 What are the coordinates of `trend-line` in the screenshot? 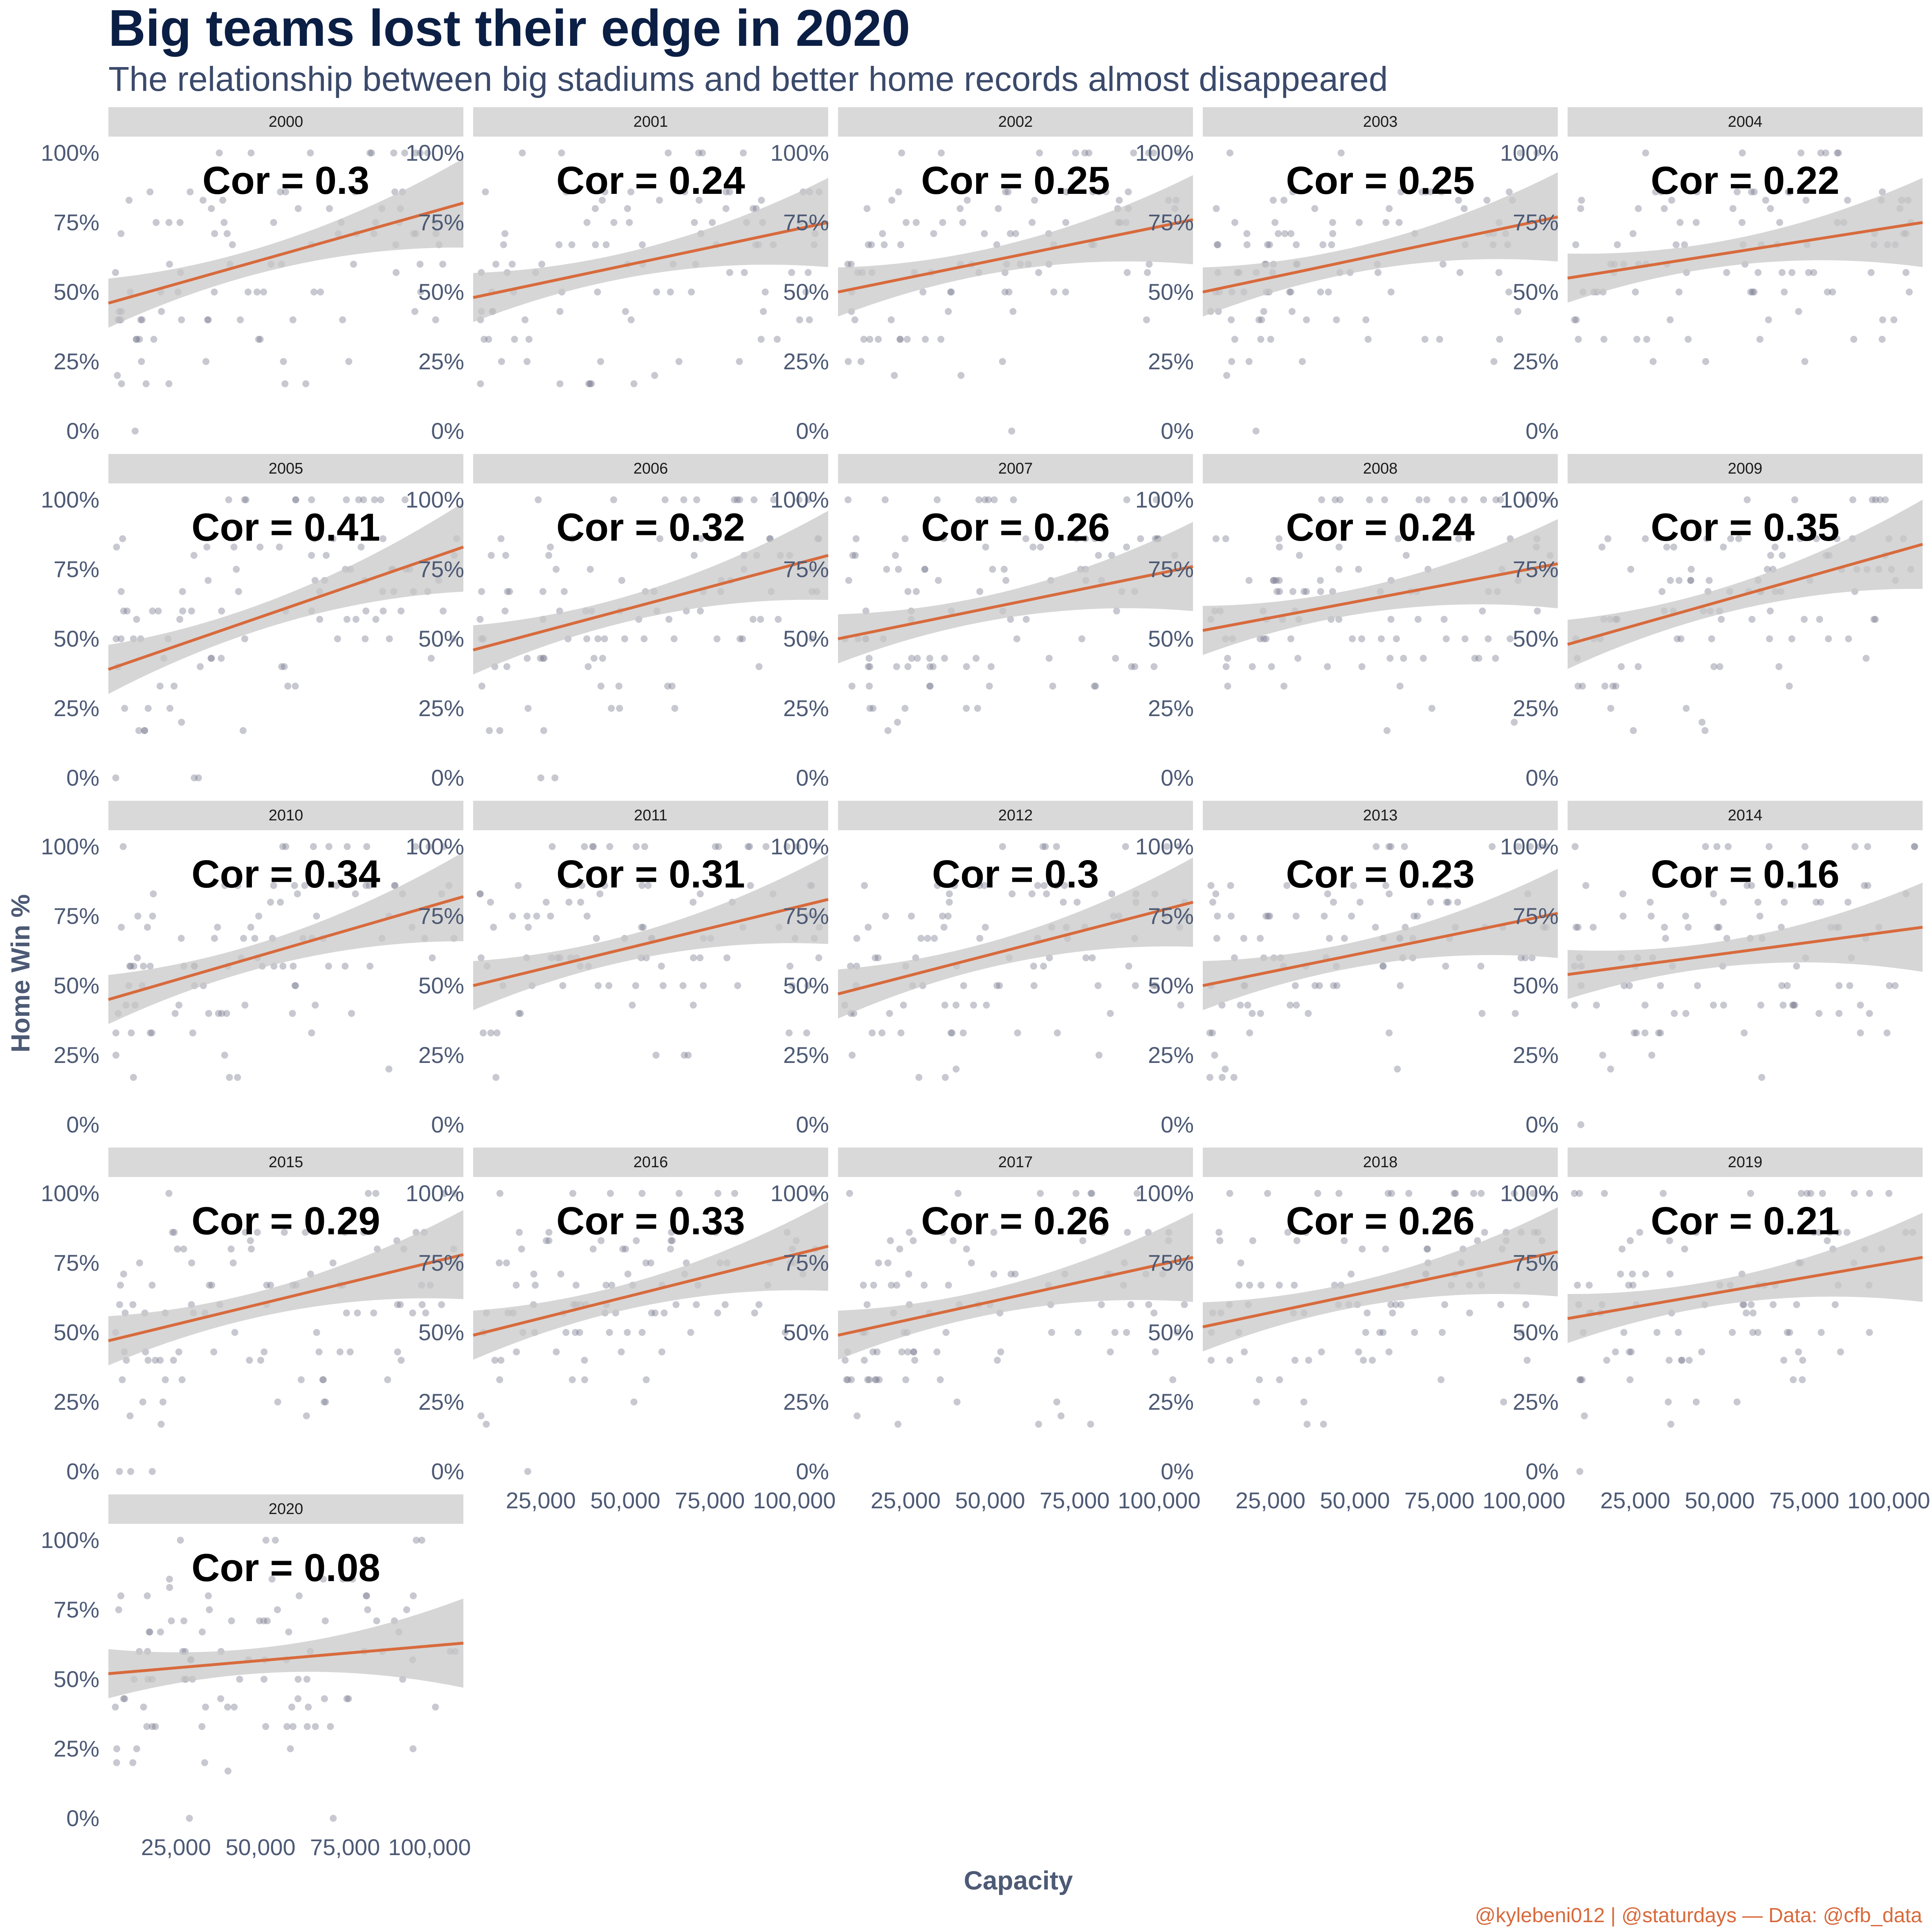 It's located at (1380, 1289).